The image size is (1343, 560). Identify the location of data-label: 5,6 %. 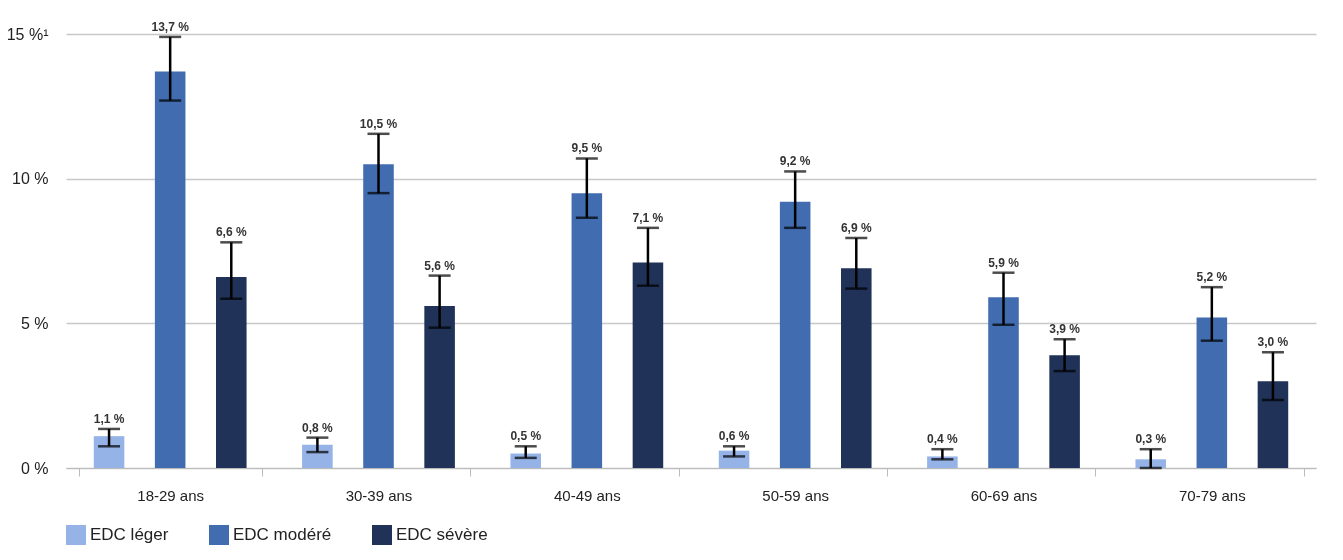
(440, 265).